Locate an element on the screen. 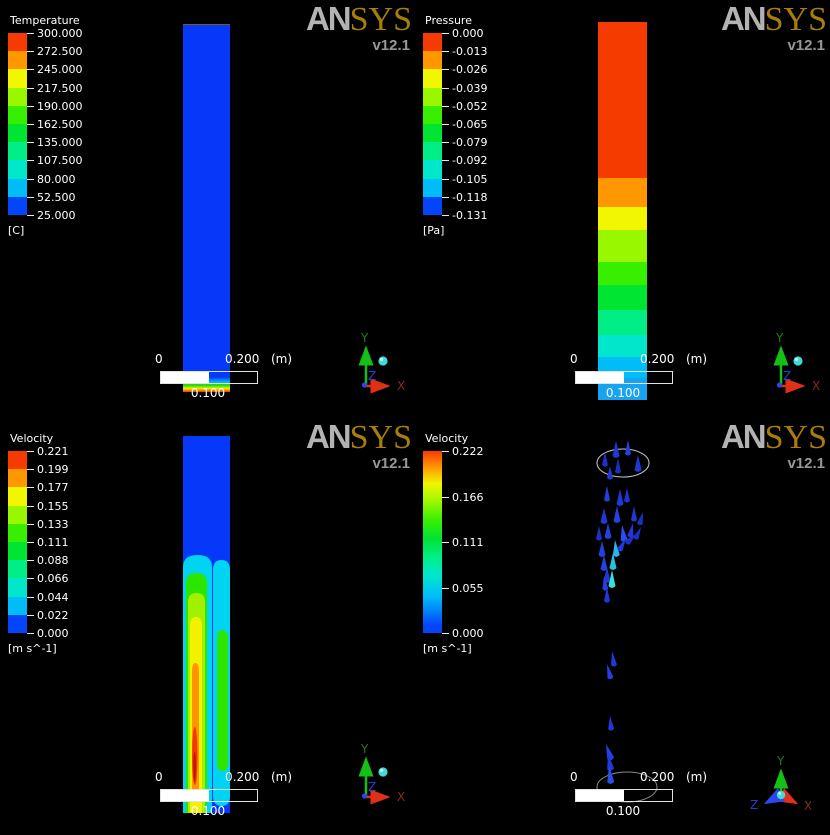  temperature-field-column is located at coordinates (206, 208).